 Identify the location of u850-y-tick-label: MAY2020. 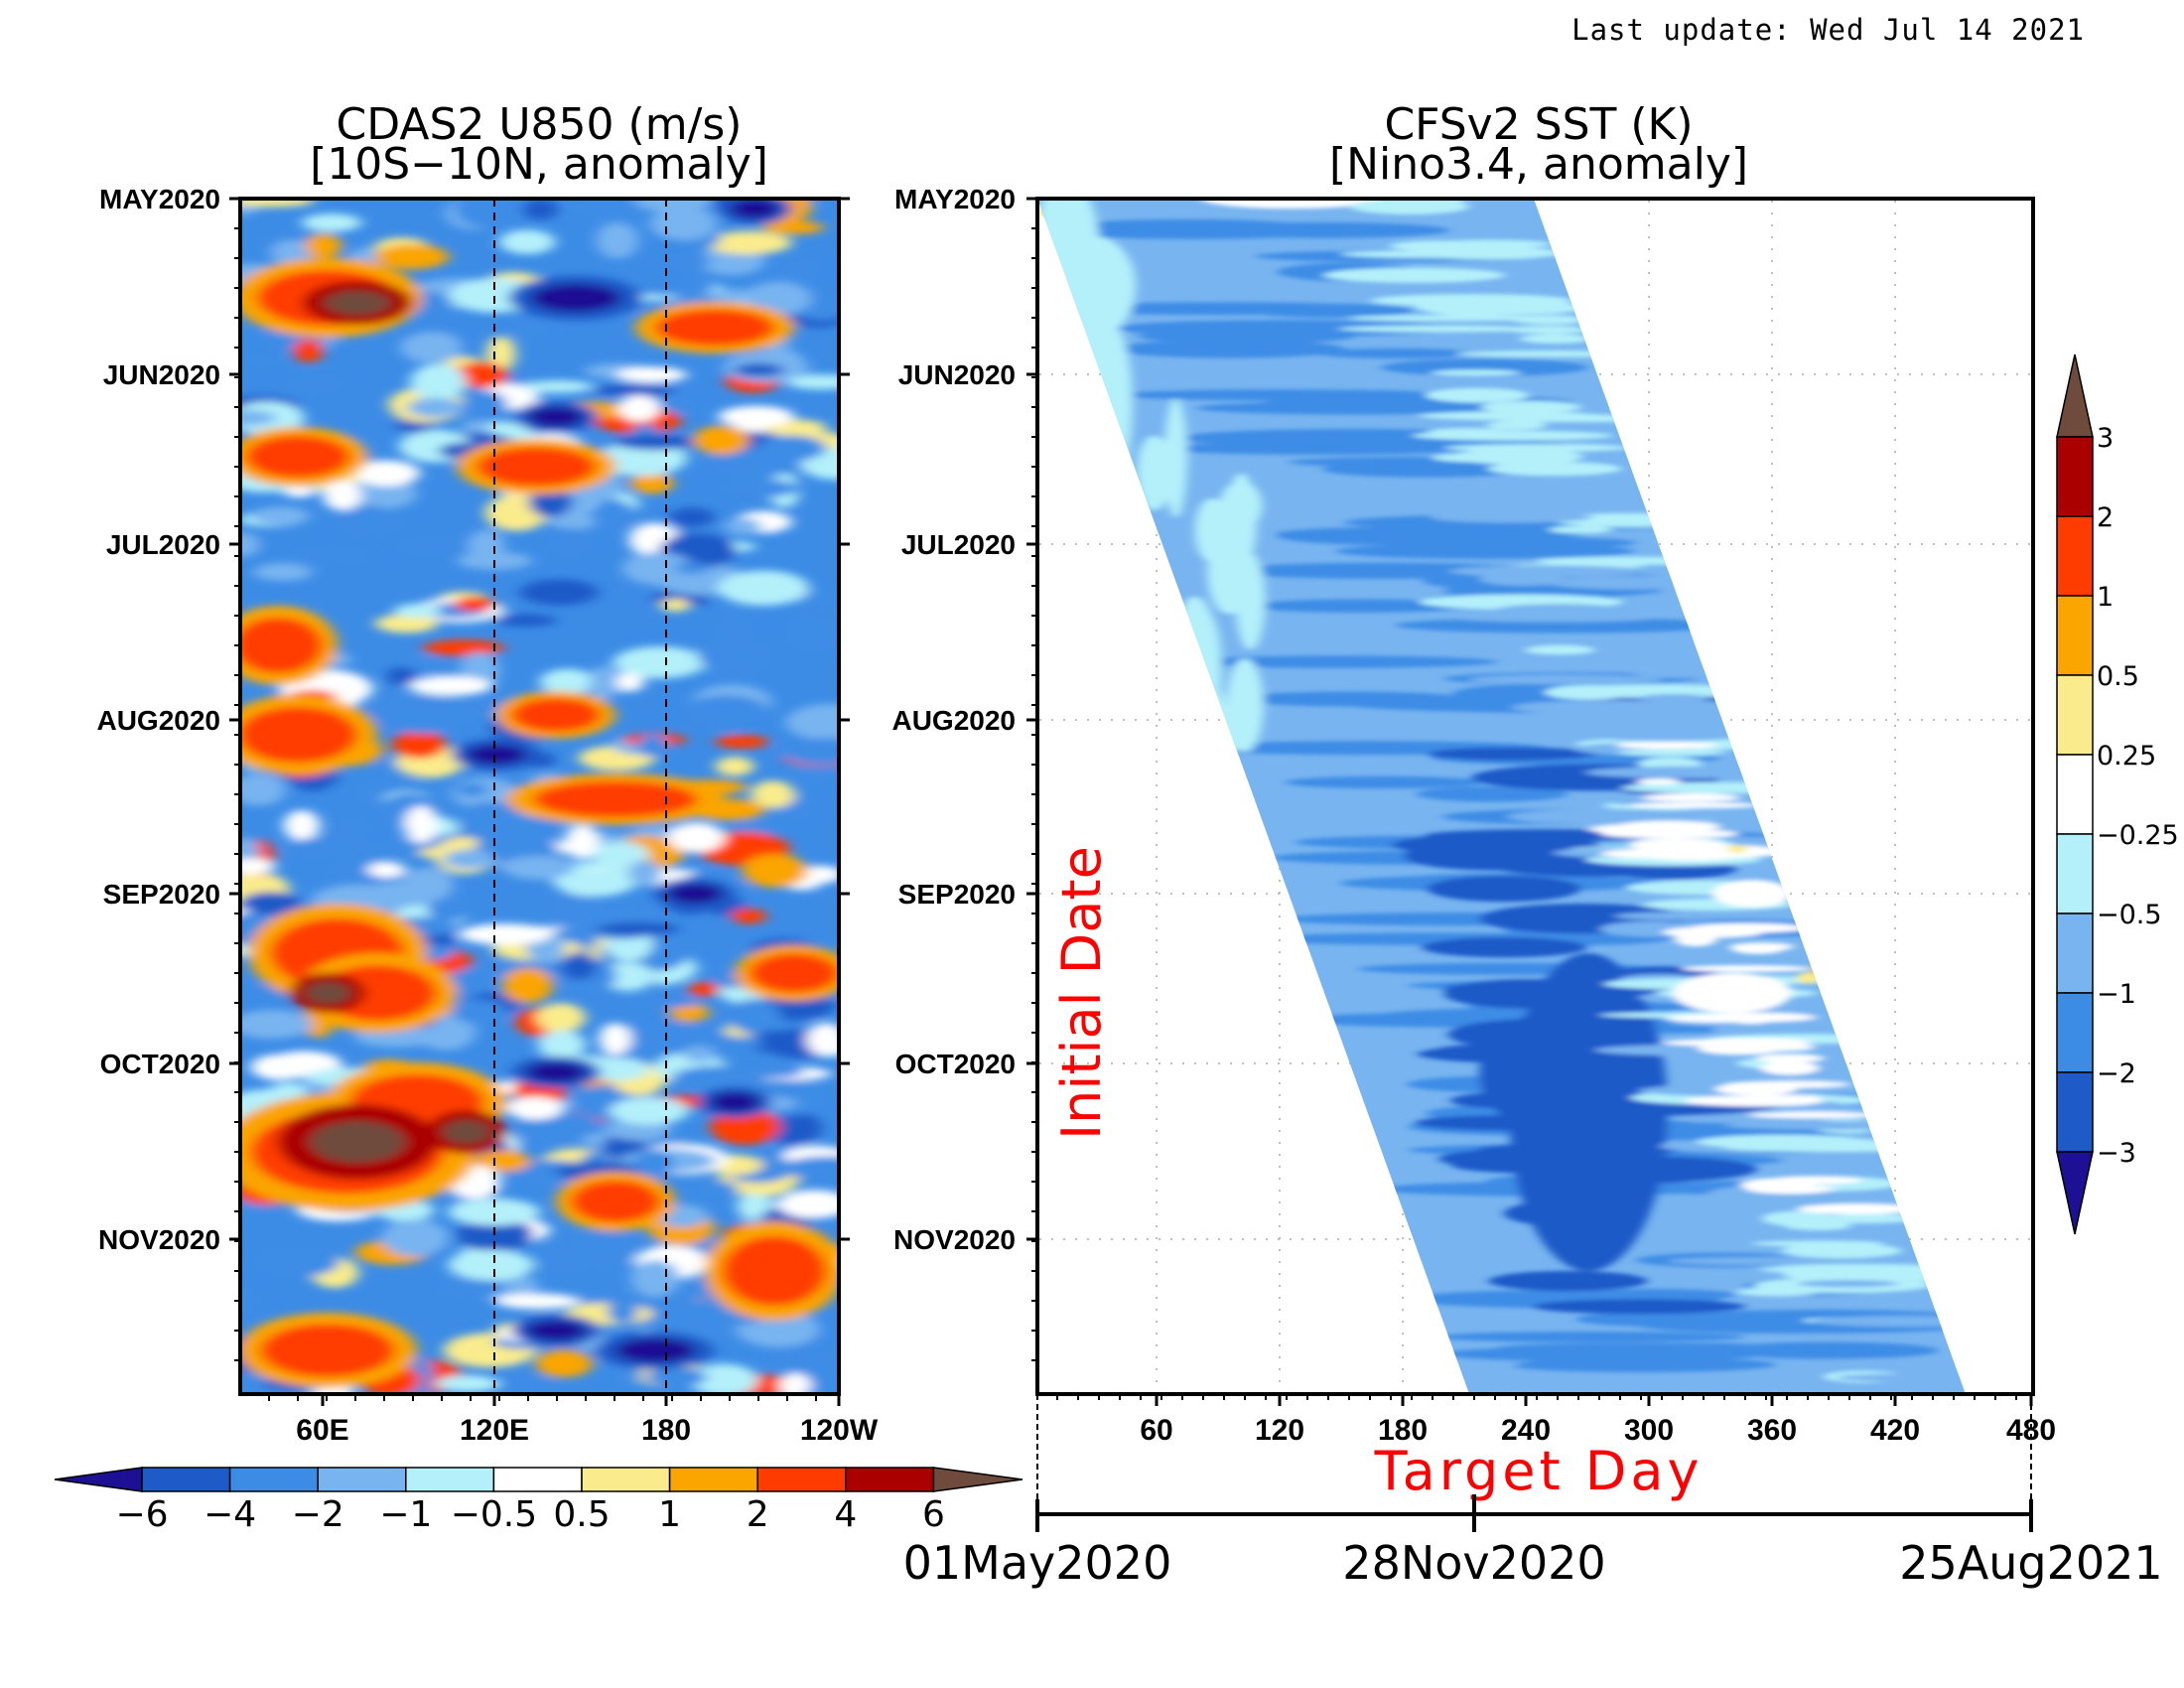
(159, 199).